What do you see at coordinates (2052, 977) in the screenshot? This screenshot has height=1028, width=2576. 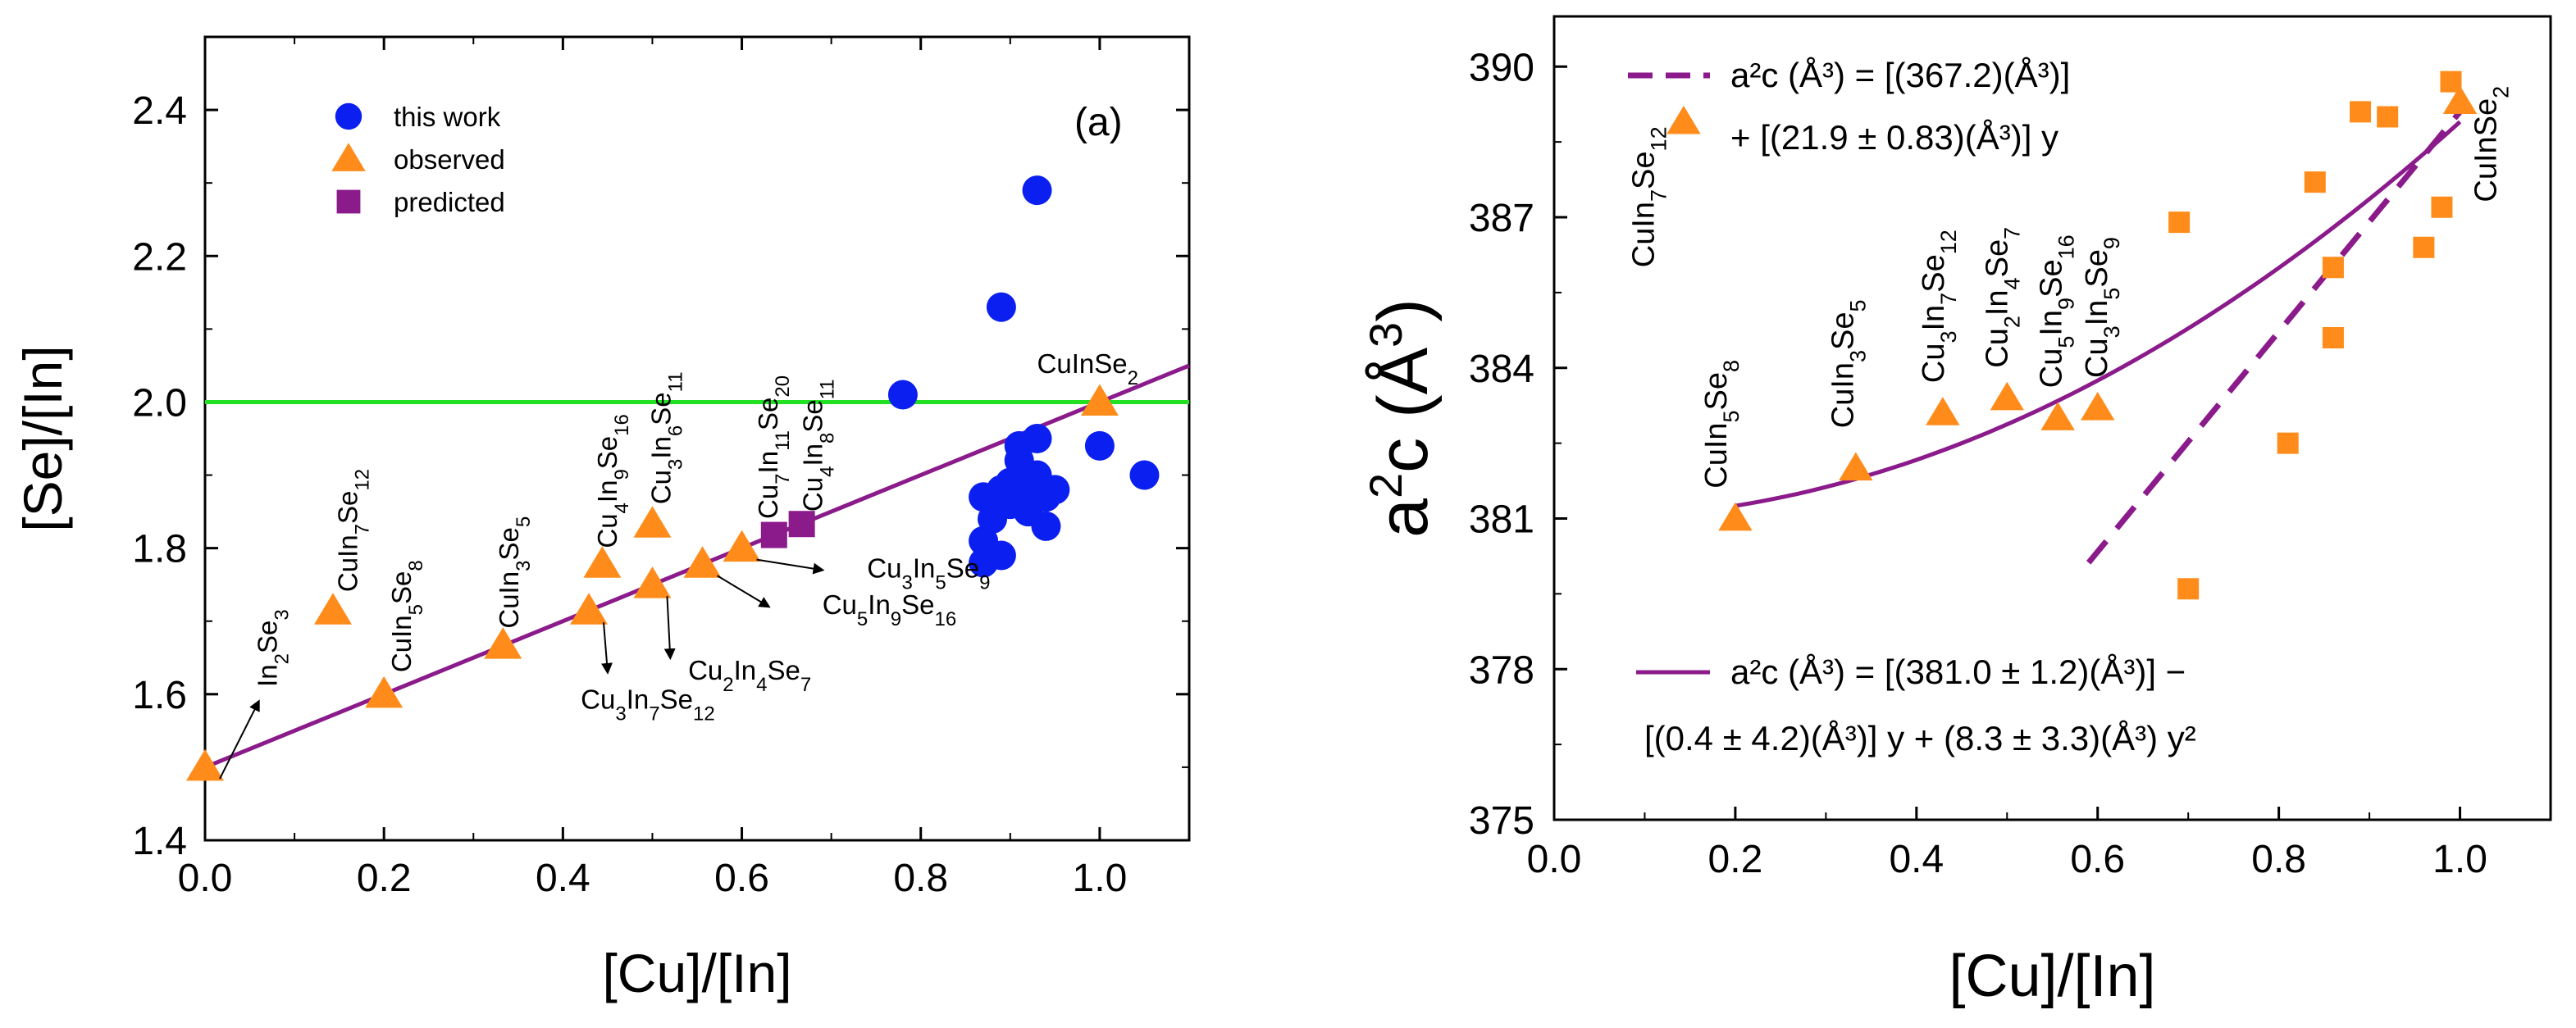 I see `x-axis-label: [Cu]/[In]` at bounding box center [2052, 977].